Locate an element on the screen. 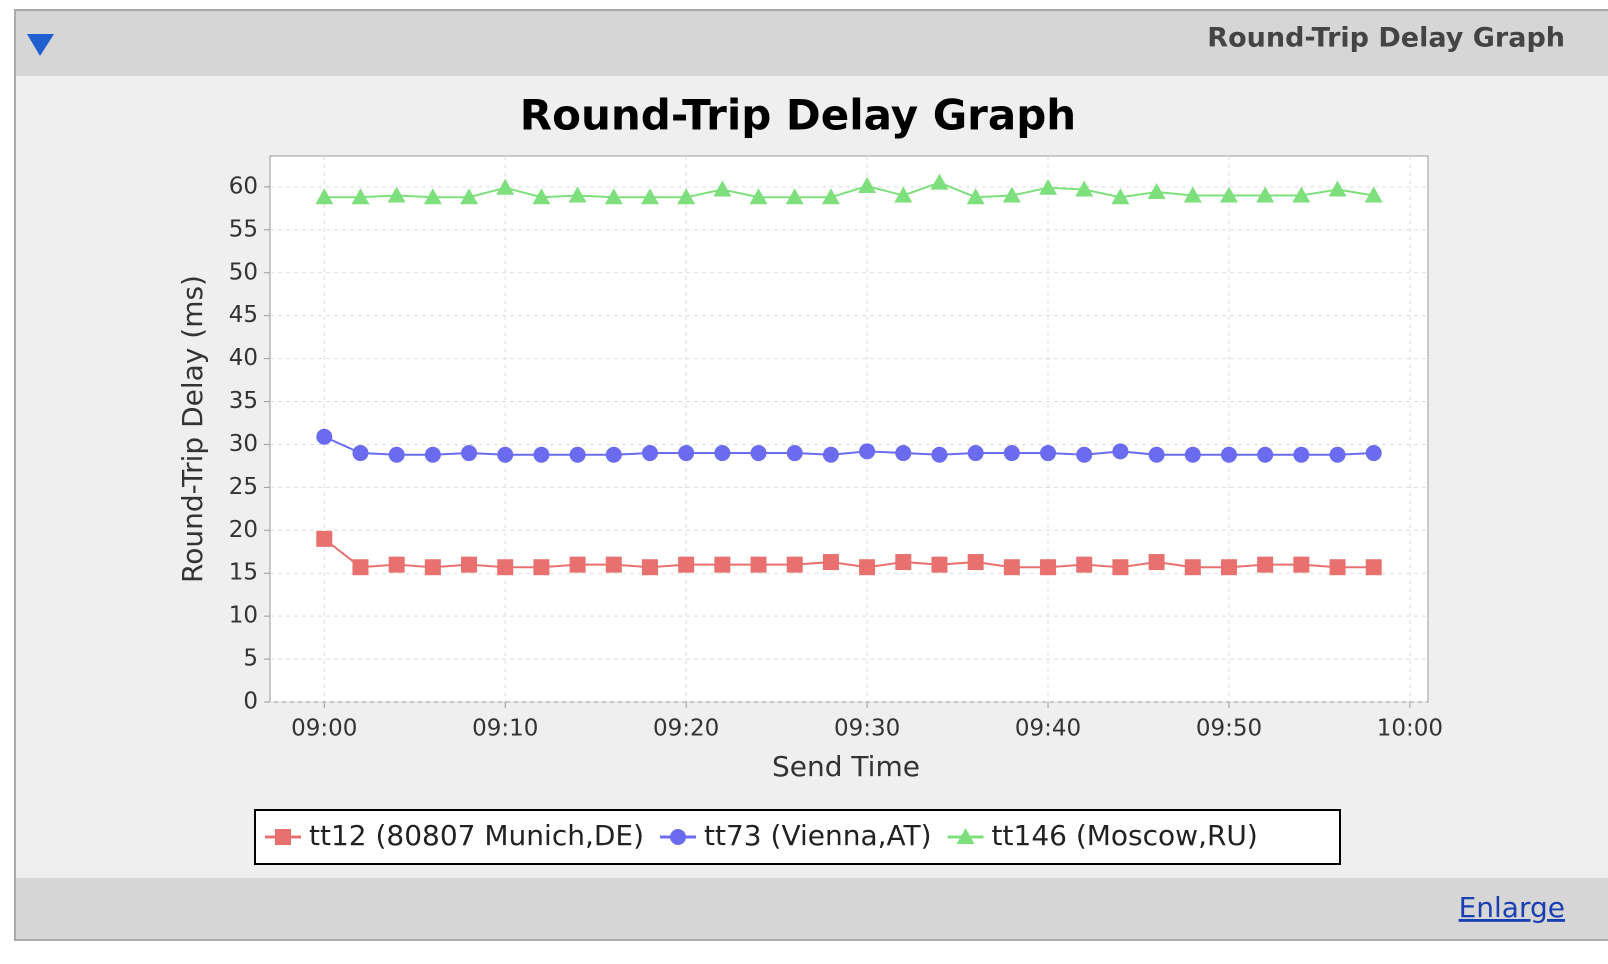 The width and height of the screenshot is (1608, 964). x-tick-label: 09:00 is located at coordinates (324, 729).